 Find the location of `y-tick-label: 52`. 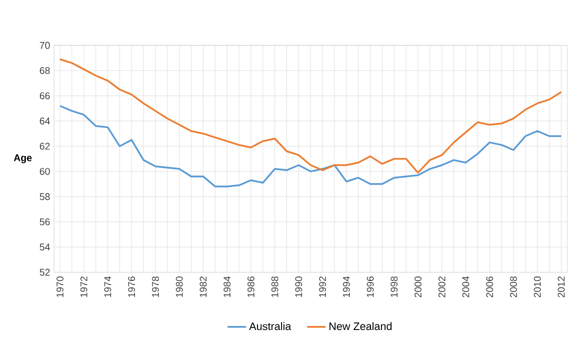

y-tick-label: 52 is located at coordinates (45, 272).